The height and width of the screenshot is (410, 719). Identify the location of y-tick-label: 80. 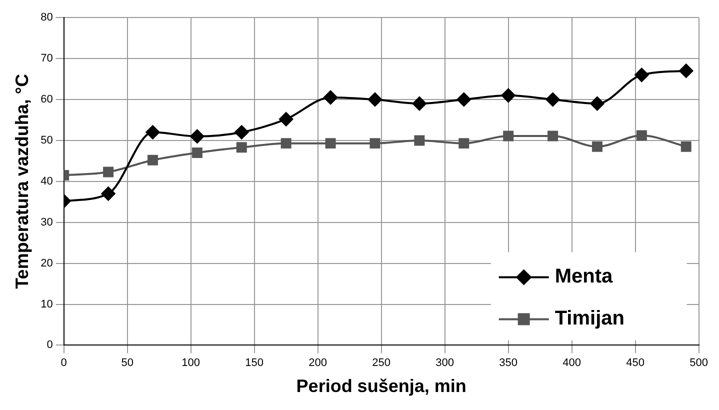
(46, 18).